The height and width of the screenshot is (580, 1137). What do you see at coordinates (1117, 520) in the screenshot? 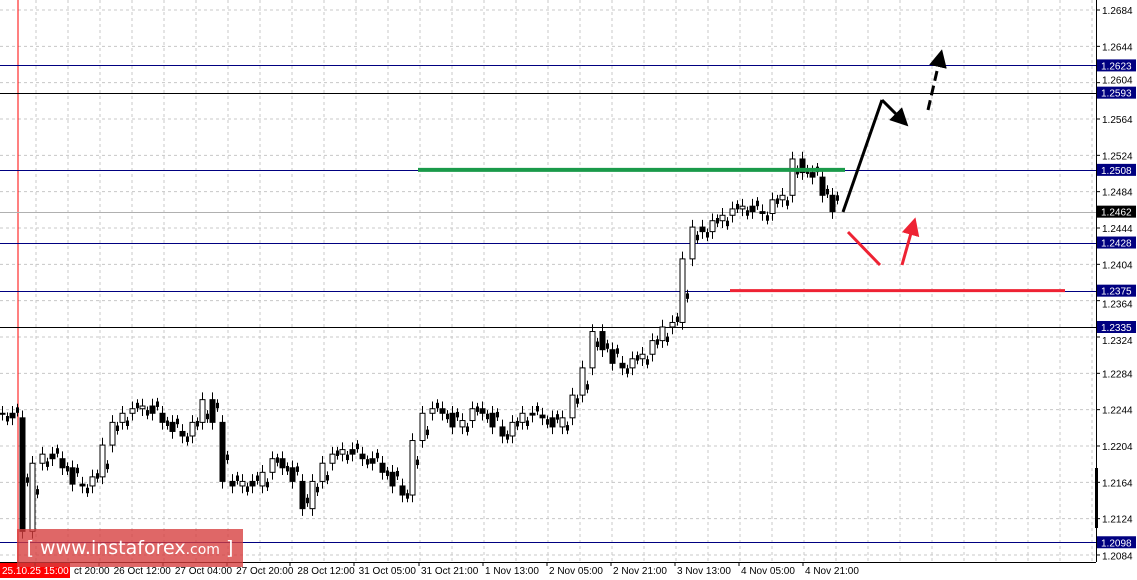
I see `y-tick-label: 1.2124` at bounding box center [1117, 520].